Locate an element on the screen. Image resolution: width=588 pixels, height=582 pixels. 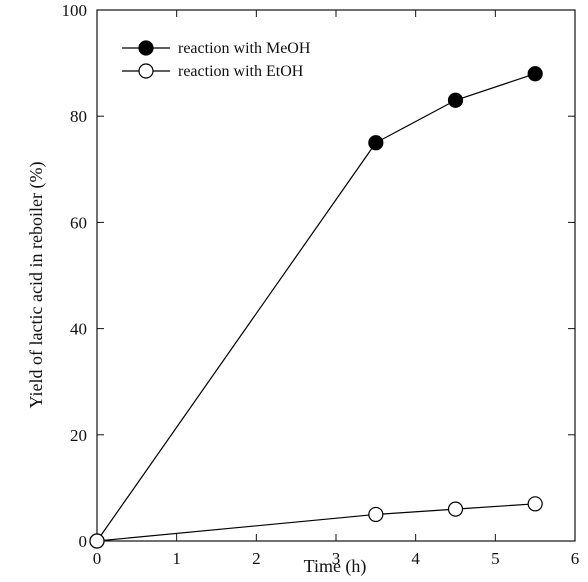
x-tick-label-1: 1 is located at coordinates (176, 558).